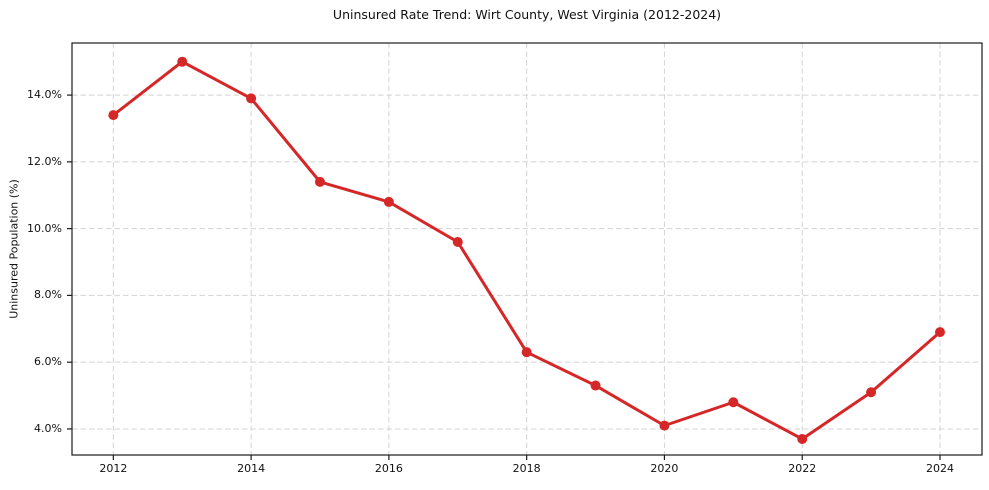 This screenshot has width=989, height=490. What do you see at coordinates (113, 468) in the screenshot?
I see `x-tick-label: 2012` at bounding box center [113, 468].